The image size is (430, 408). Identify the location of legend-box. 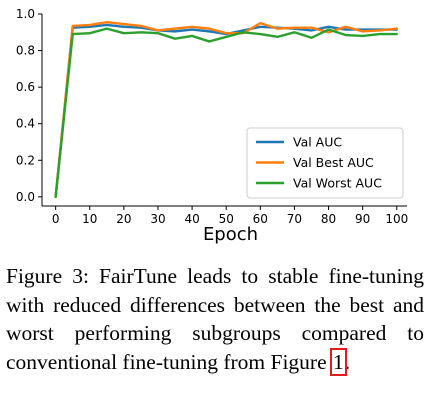
(325, 163).